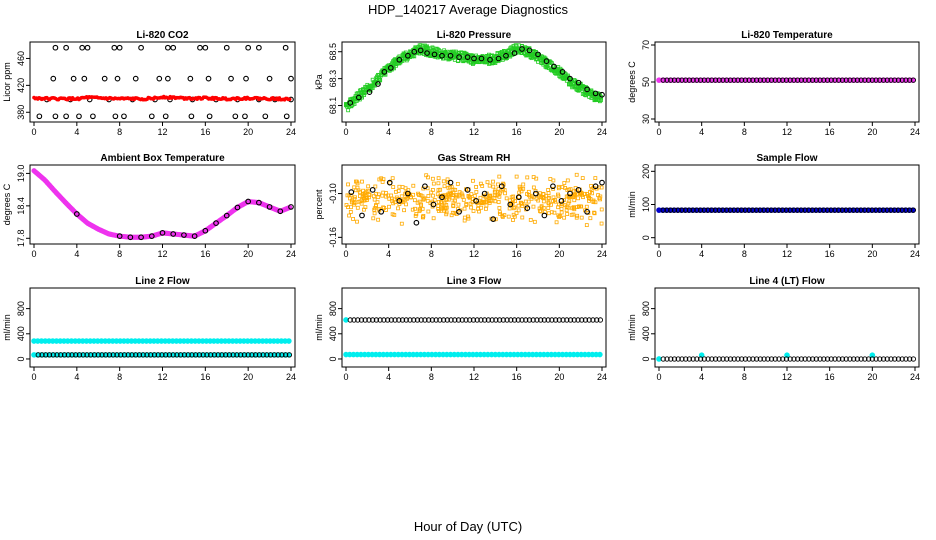 The width and height of the screenshot is (936, 540). Describe the element at coordinates (468, 526) in the screenshot. I see `x-axis-title: Hour of Day (UTC)` at that location.